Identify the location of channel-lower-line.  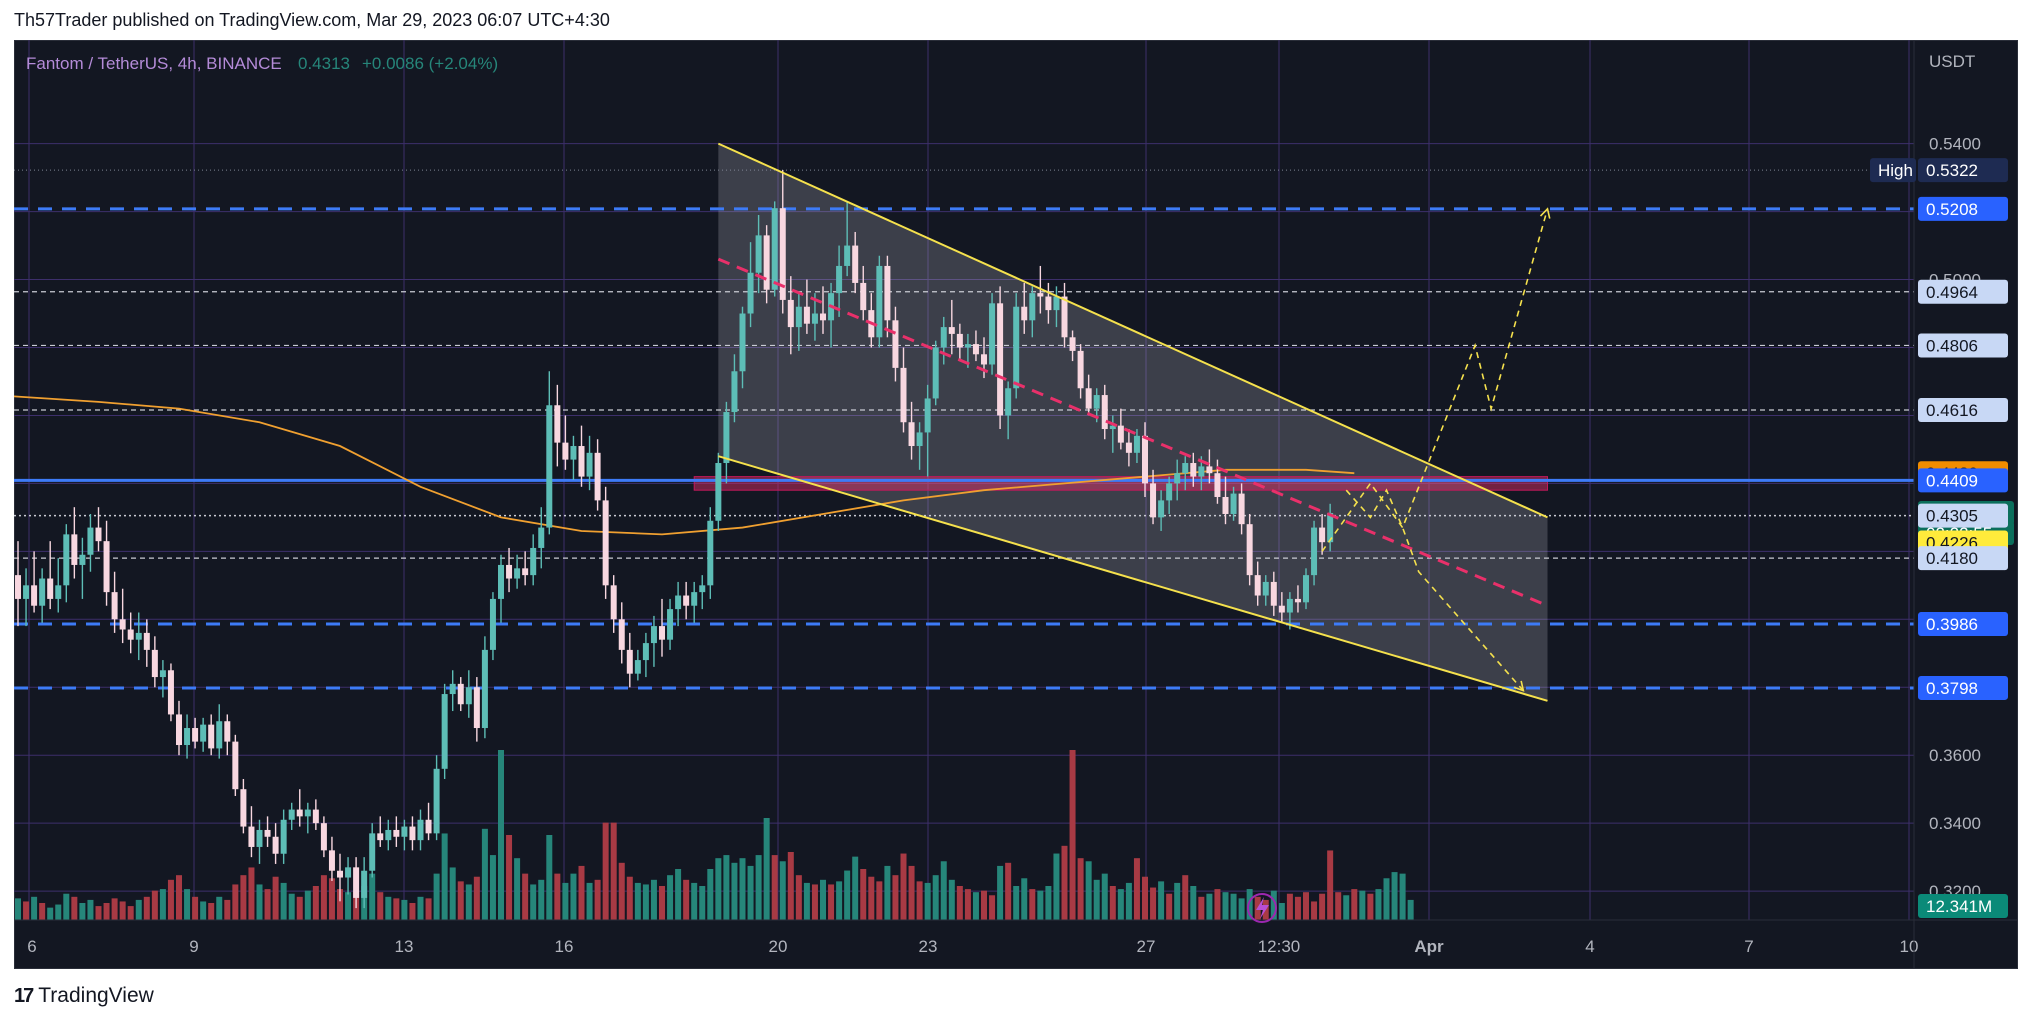
(1133, 578).